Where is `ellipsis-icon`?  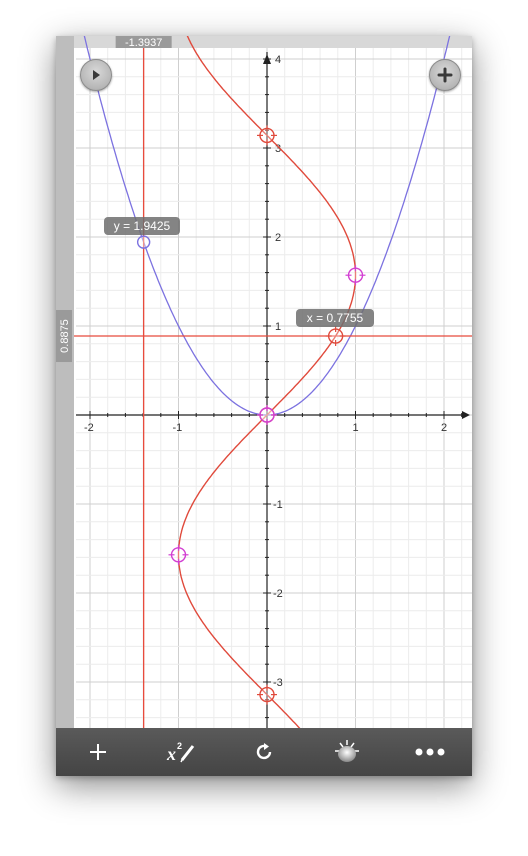
ellipsis-icon is located at coordinates (430, 752).